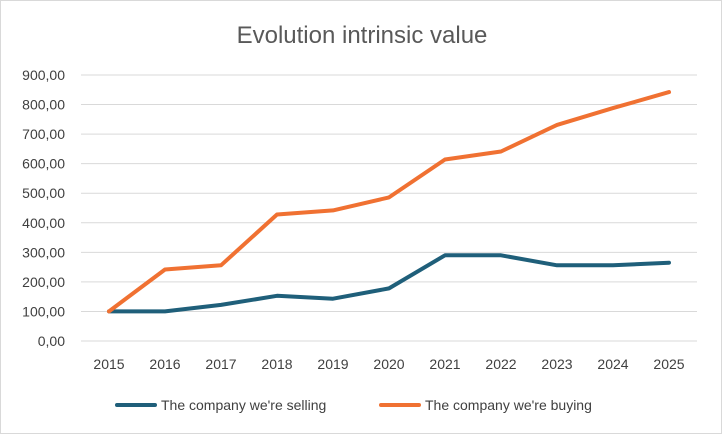 The height and width of the screenshot is (434, 722). I want to click on x-tick-label: 2017, so click(220, 364).